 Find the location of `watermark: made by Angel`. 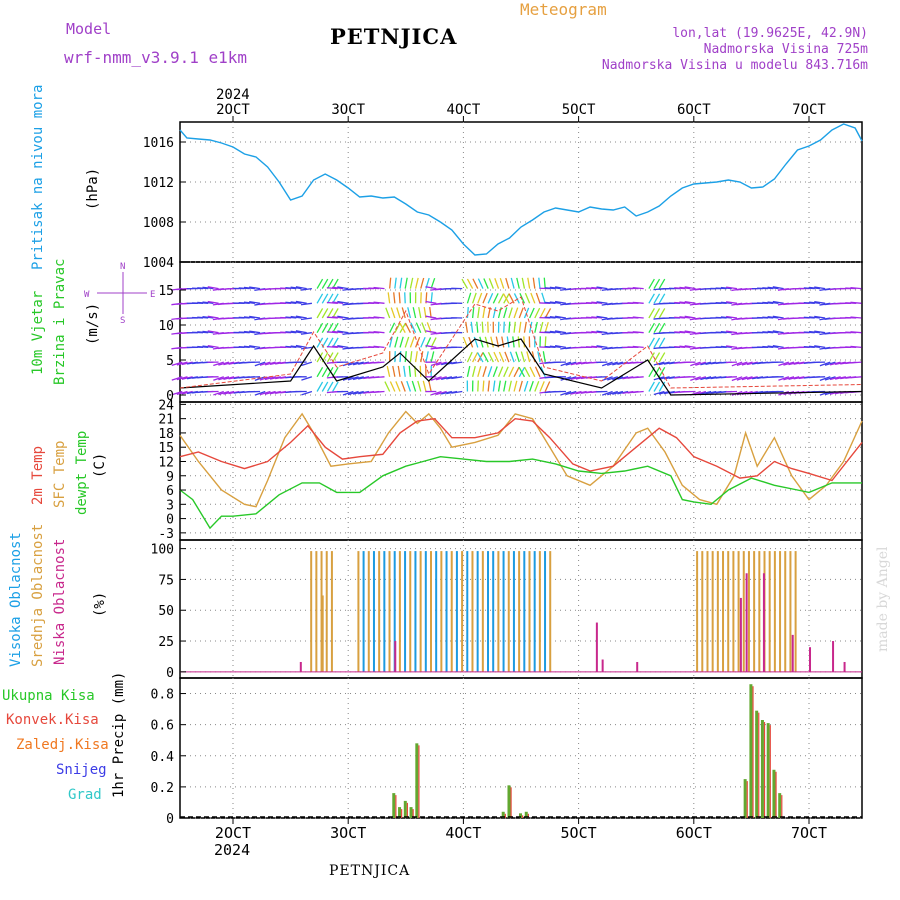

watermark: made by Angel is located at coordinates (883, 599).